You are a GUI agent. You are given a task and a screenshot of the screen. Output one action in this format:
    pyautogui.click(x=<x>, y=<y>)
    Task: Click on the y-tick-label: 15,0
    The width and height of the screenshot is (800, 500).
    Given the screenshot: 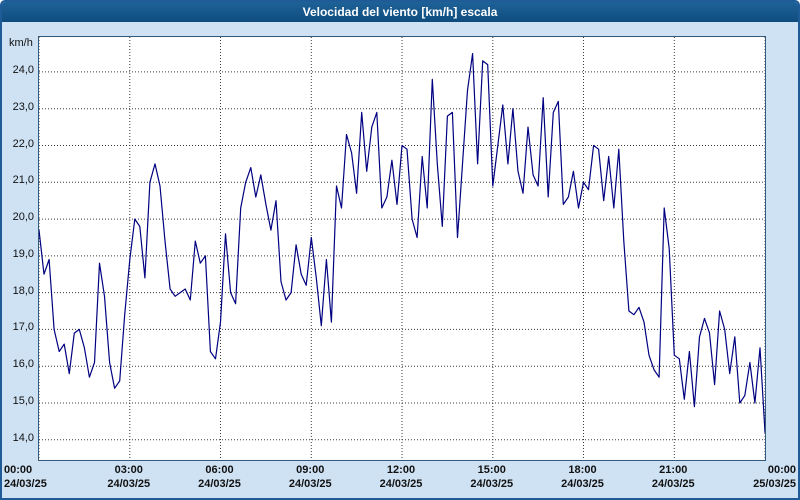 What is the action you would take?
    pyautogui.click(x=23, y=400)
    